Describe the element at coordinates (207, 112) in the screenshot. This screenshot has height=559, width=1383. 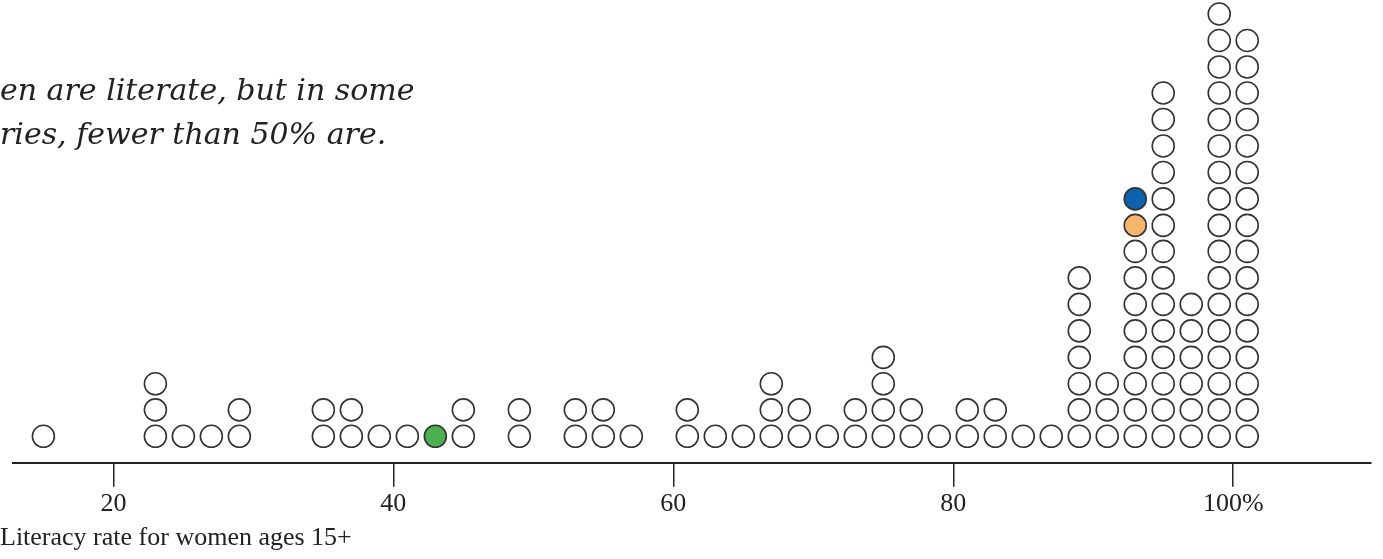
I see `text: en are literate, but in some ries, fewer than 50% are.` at that location.